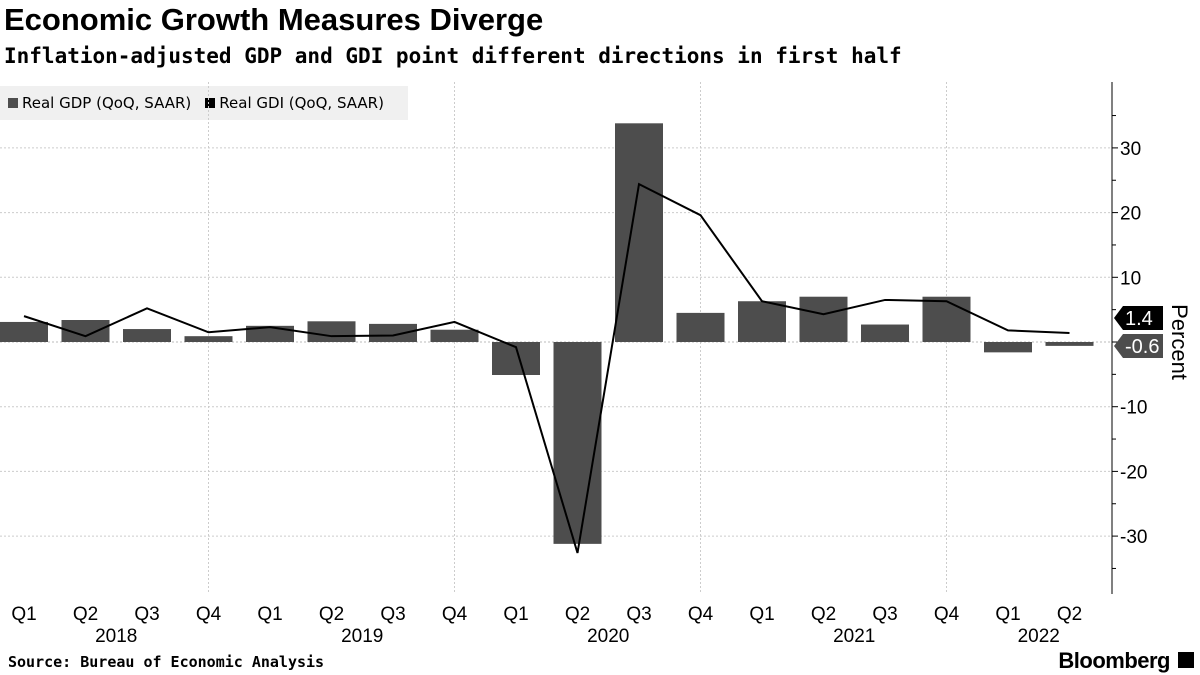 The image size is (1200, 675). Describe the element at coordinates (1039, 636) in the screenshot. I see `x-year-label: 2022` at that location.